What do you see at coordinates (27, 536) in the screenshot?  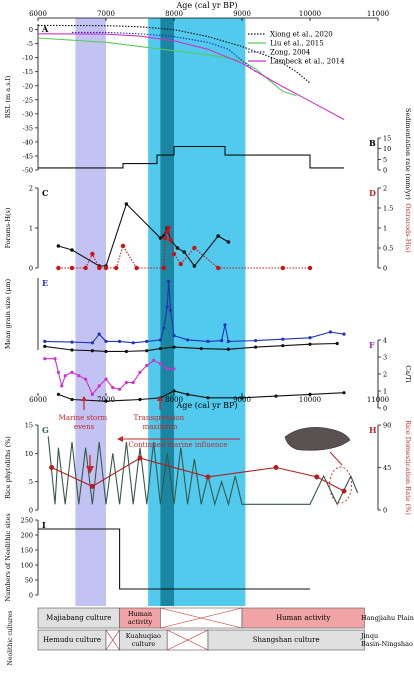 I see `ytick-label-I-4: 200` at bounding box center [27, 536].